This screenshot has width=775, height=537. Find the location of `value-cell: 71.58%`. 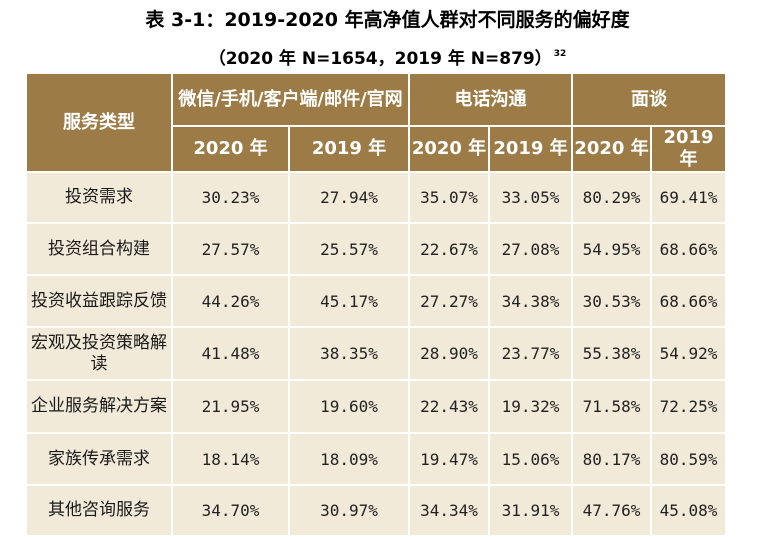

value-cell: 71.58% is located at coordinates (611, 406).